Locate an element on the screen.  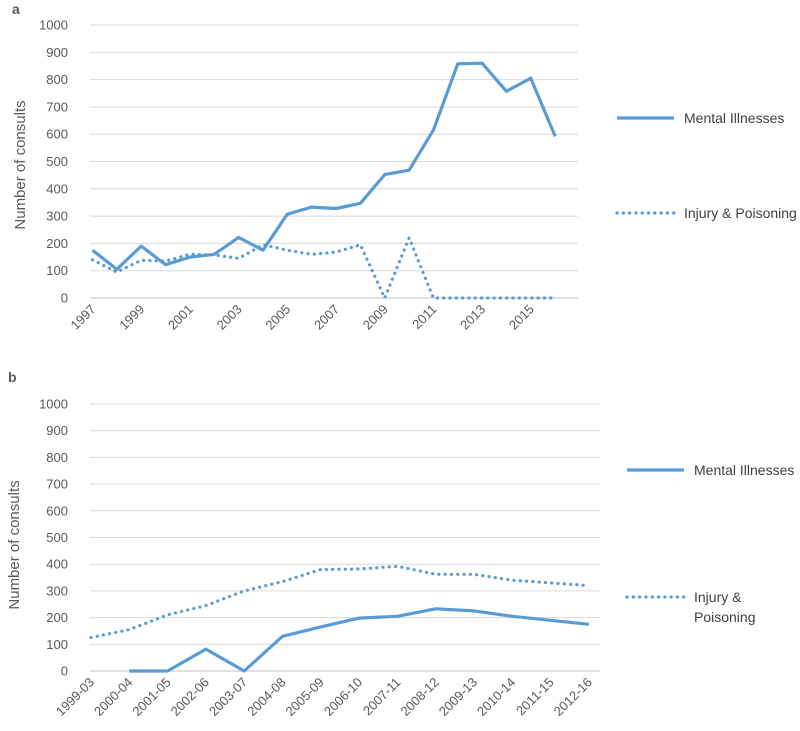
x-tick-label: 2004-08 is located at coordinates (266, 697).